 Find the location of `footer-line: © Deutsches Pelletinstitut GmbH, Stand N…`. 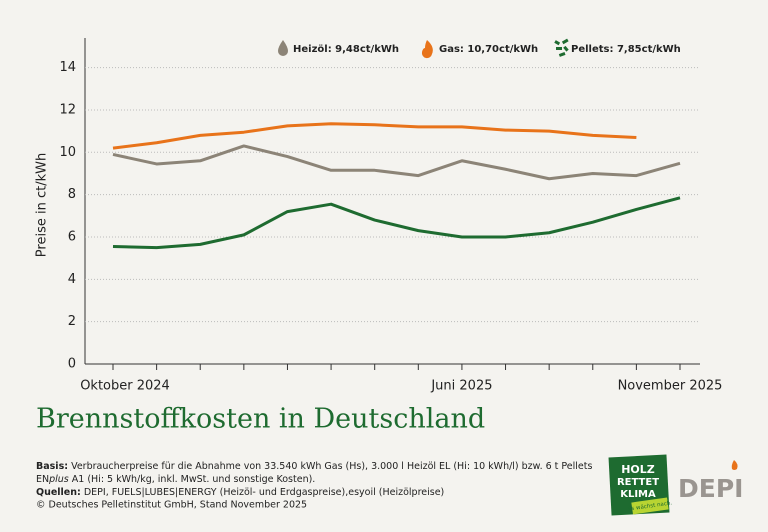

footer-line: © Deutsches Pelletinstitut GmbH, Stand N… is located at coordinates (171, 505).